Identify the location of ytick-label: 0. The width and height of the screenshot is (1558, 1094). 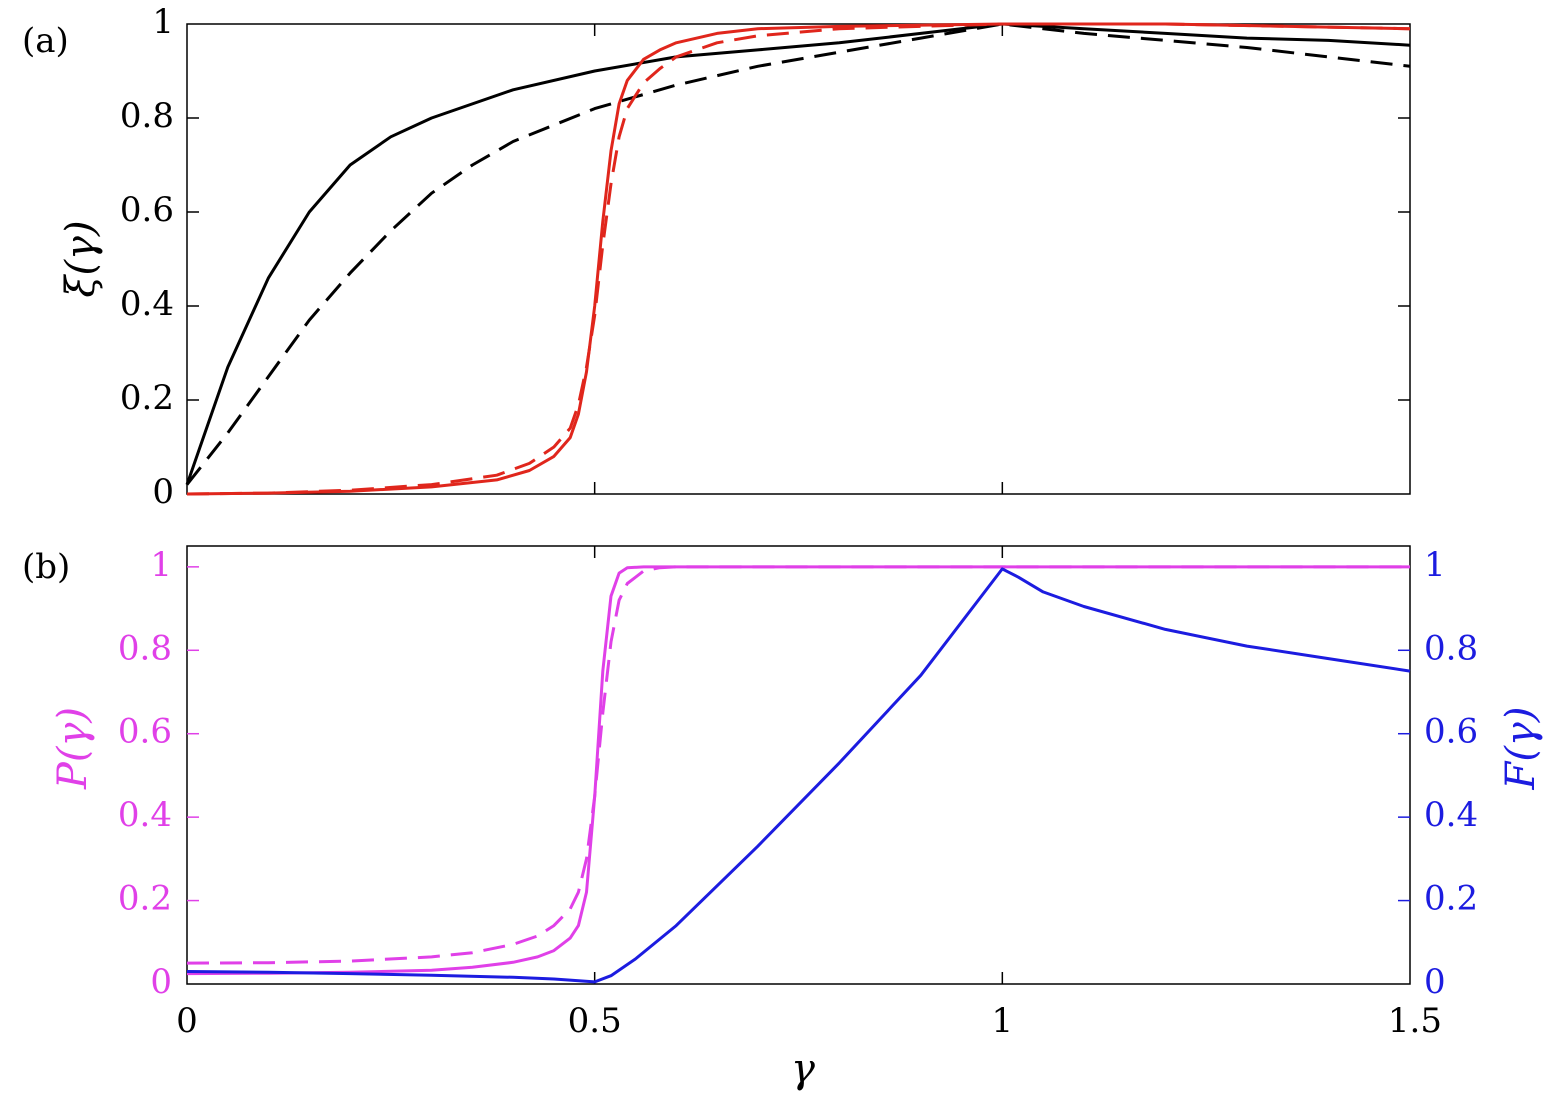
(163, 492).